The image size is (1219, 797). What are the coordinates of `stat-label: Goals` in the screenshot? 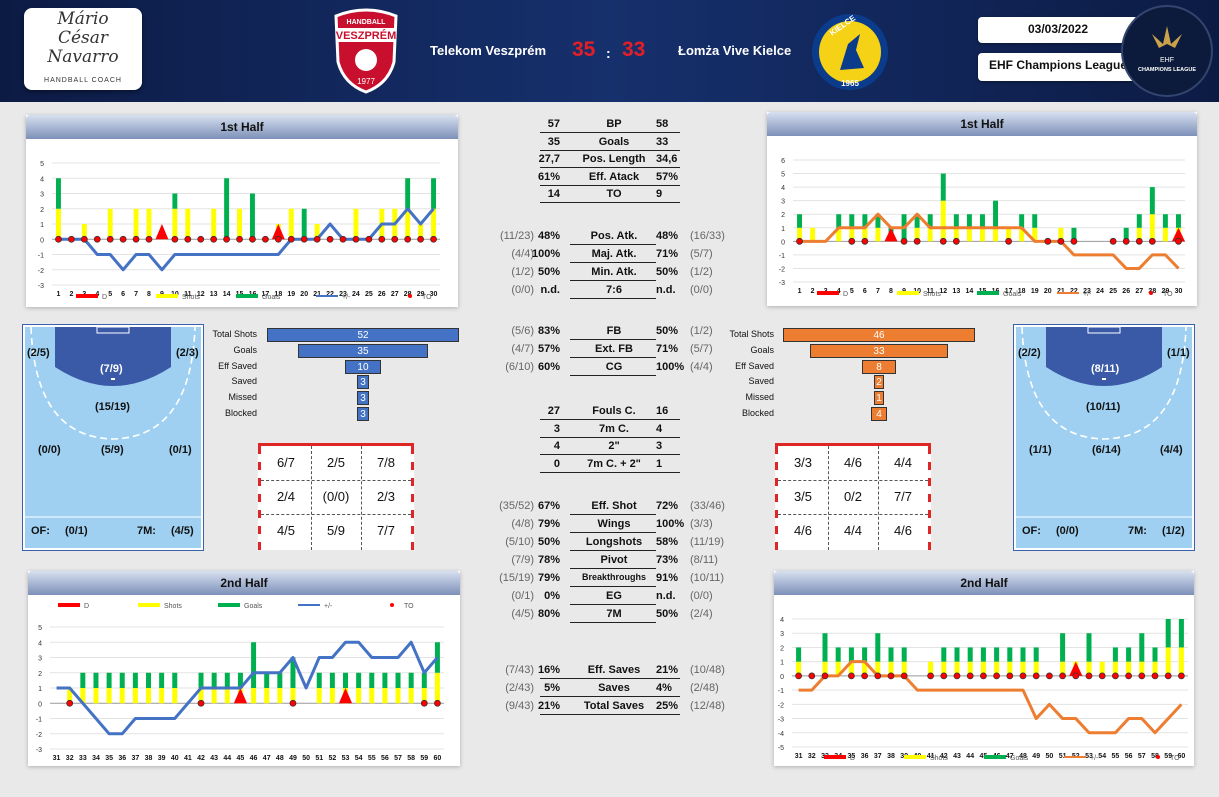 It's located at (614, 141).